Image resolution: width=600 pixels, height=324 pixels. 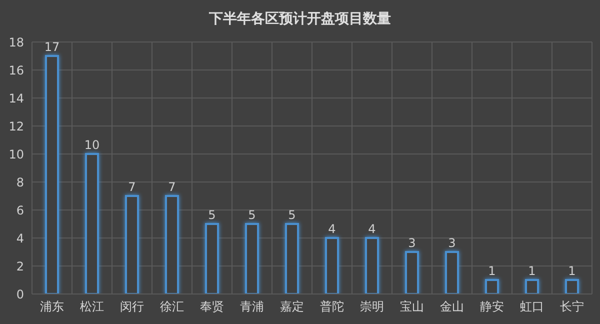 I want to click on y-tick-label: 6, so click(x=20, y=210).